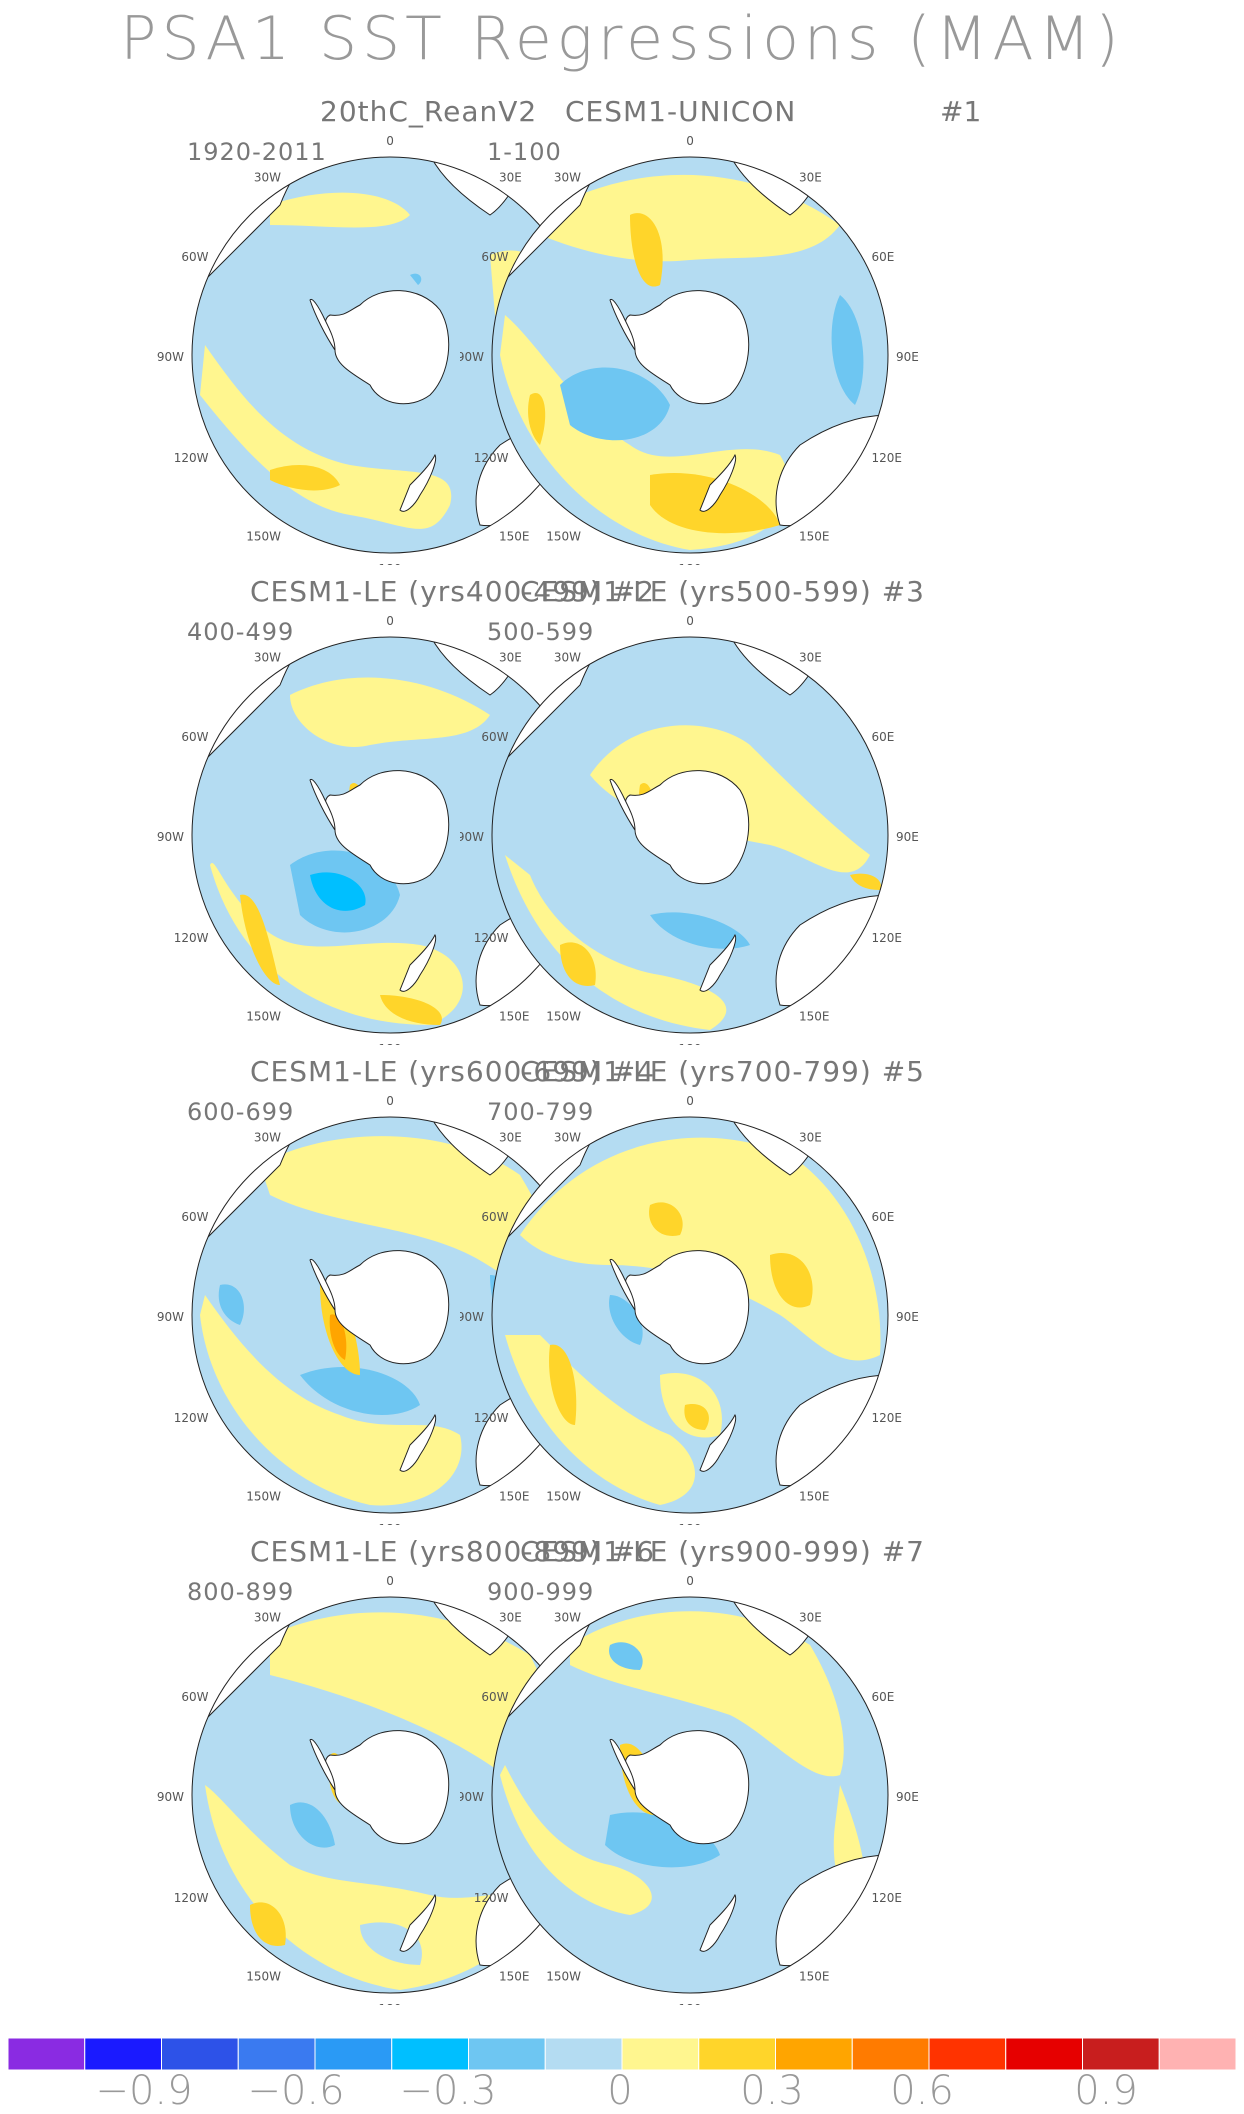 The width and height of the screenshot is (1244, 2114). Describe the element at coordinates (541, 1112) in the screenshot. I see `panel-period: 700-799` at that location.